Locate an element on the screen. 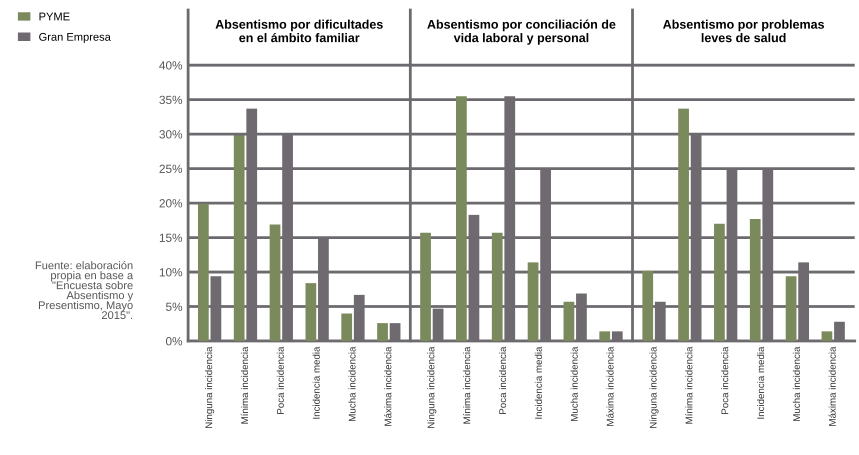 The image size is (859, 455). y-tick-label: 20% is located at coordinates (171, 203).